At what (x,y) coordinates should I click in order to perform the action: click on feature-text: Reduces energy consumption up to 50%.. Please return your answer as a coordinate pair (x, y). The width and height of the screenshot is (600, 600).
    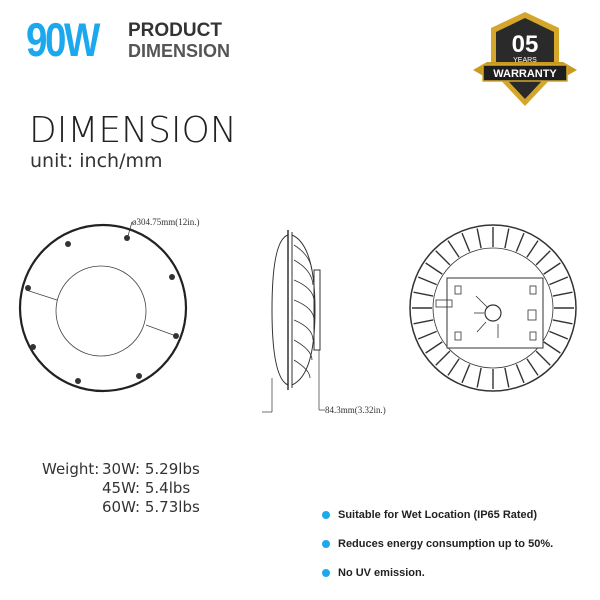
    Looking at the image, I should click on (446, 544).